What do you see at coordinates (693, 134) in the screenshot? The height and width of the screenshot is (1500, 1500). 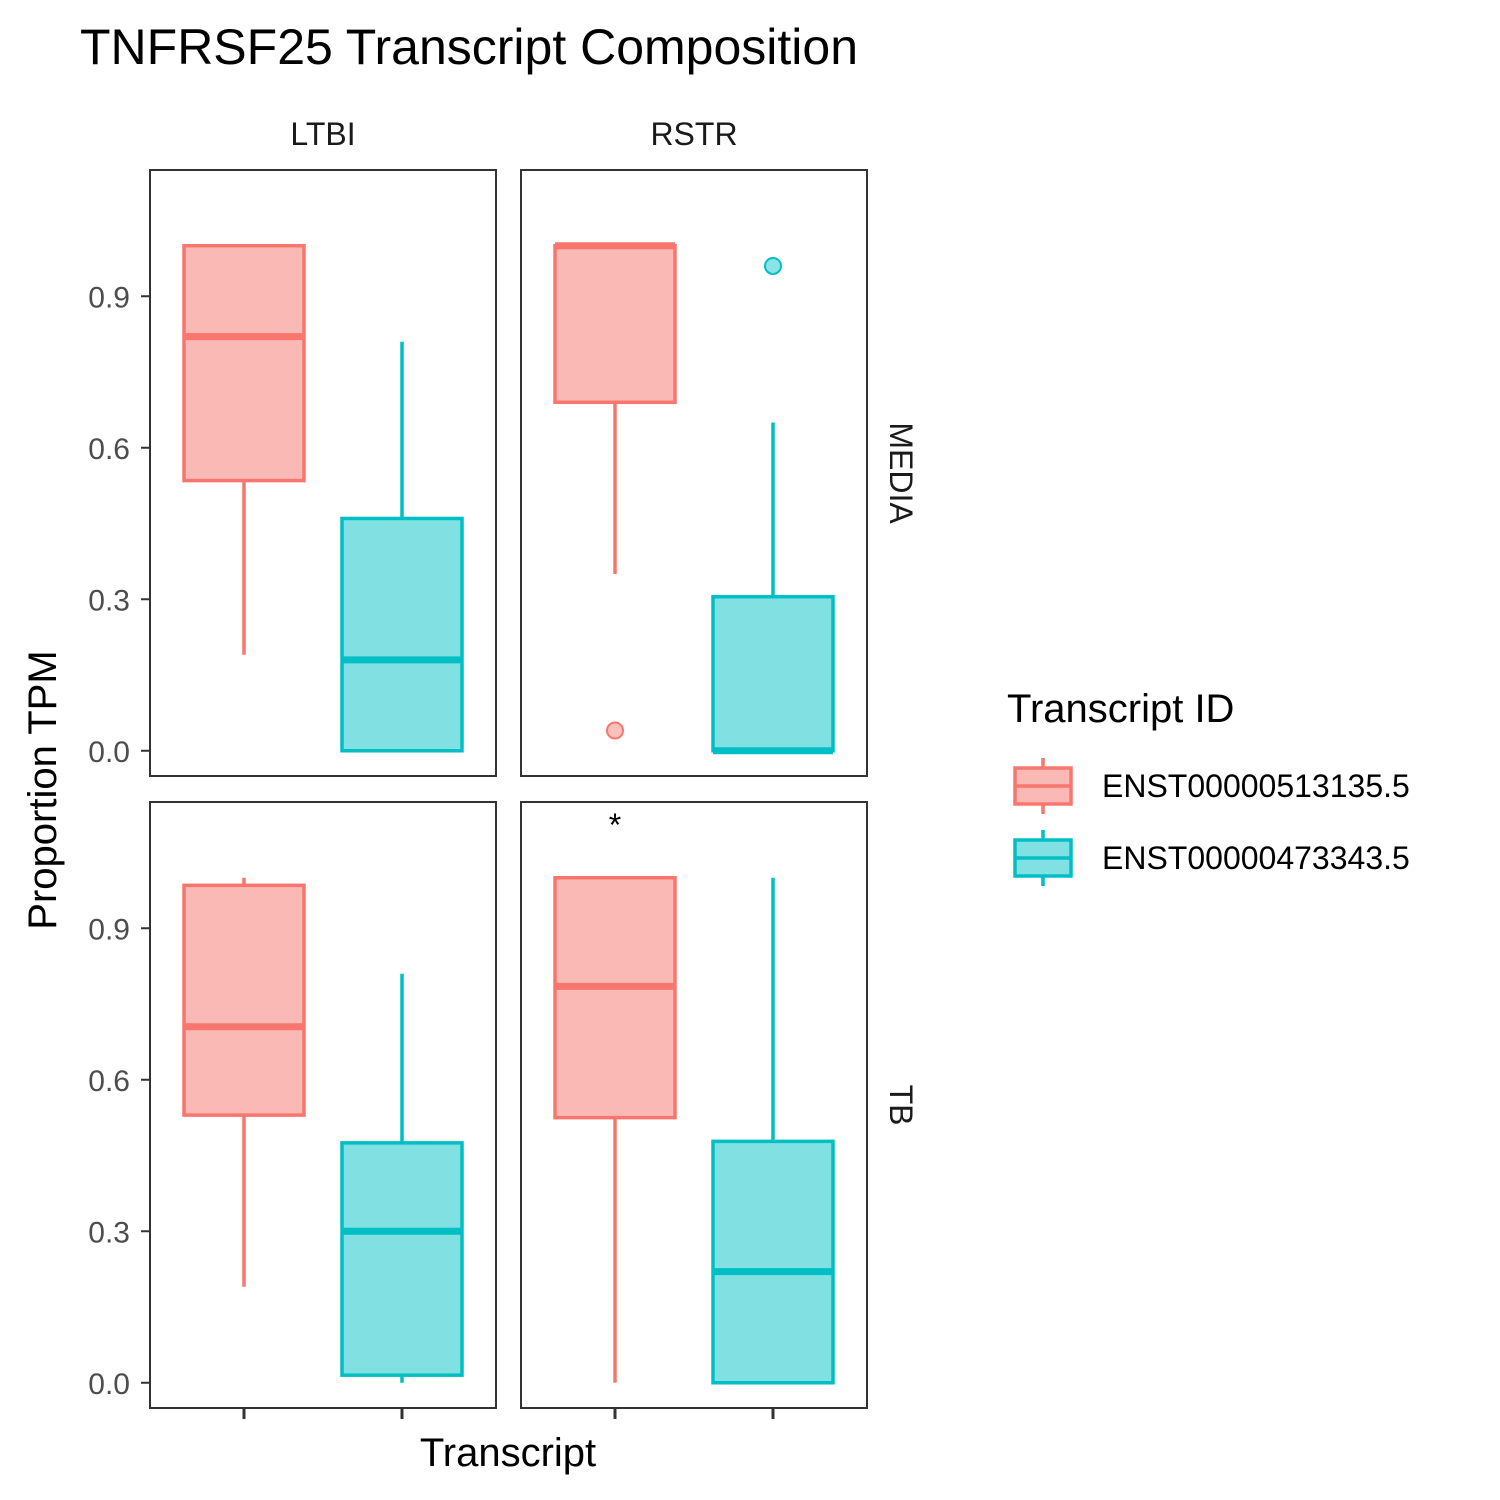 I see `facet-label-col-rstr: RSTR` at bounding box center [693, 134].